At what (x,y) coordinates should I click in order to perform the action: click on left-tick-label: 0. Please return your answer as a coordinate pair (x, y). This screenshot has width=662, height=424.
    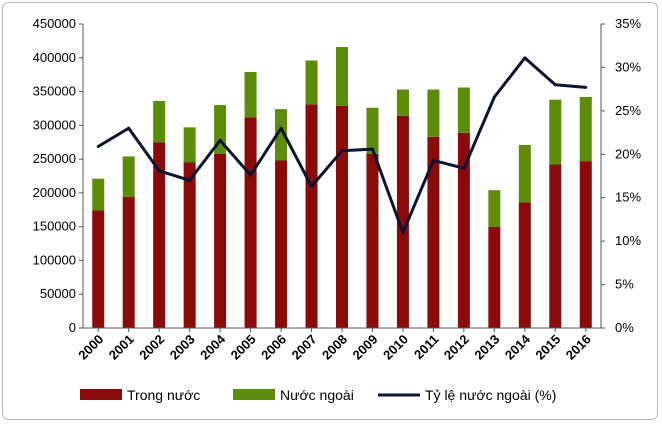
    Looking at the image, I should click on (72, 327).